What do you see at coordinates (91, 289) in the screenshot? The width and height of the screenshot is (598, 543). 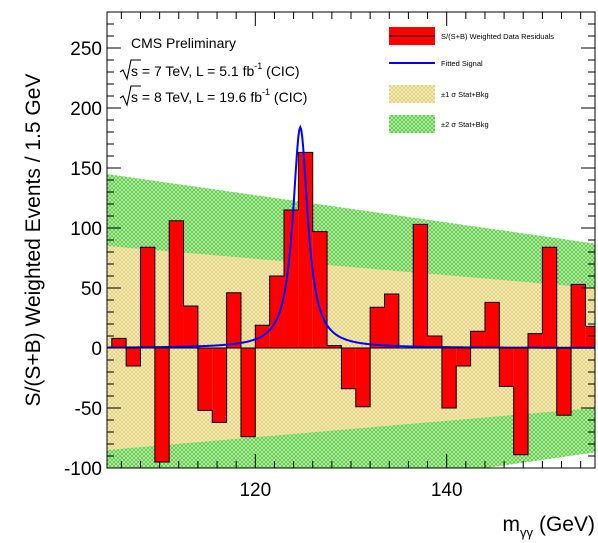 I see `y-tick-label: 50` at bounding box center [91, 289].